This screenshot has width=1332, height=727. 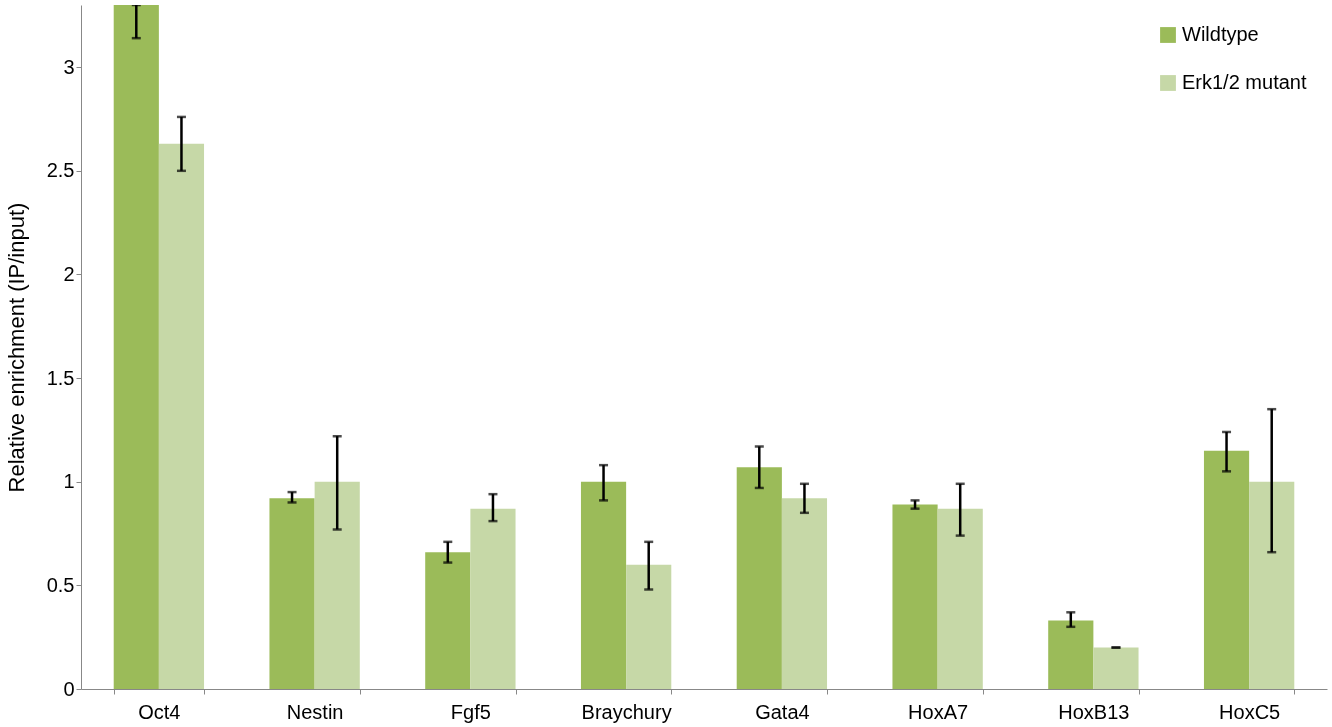 What do you see at coordinates (782, 711) in the screenshot?
I see `x-tick-label: Gata4` at bounding box center [782, 711].